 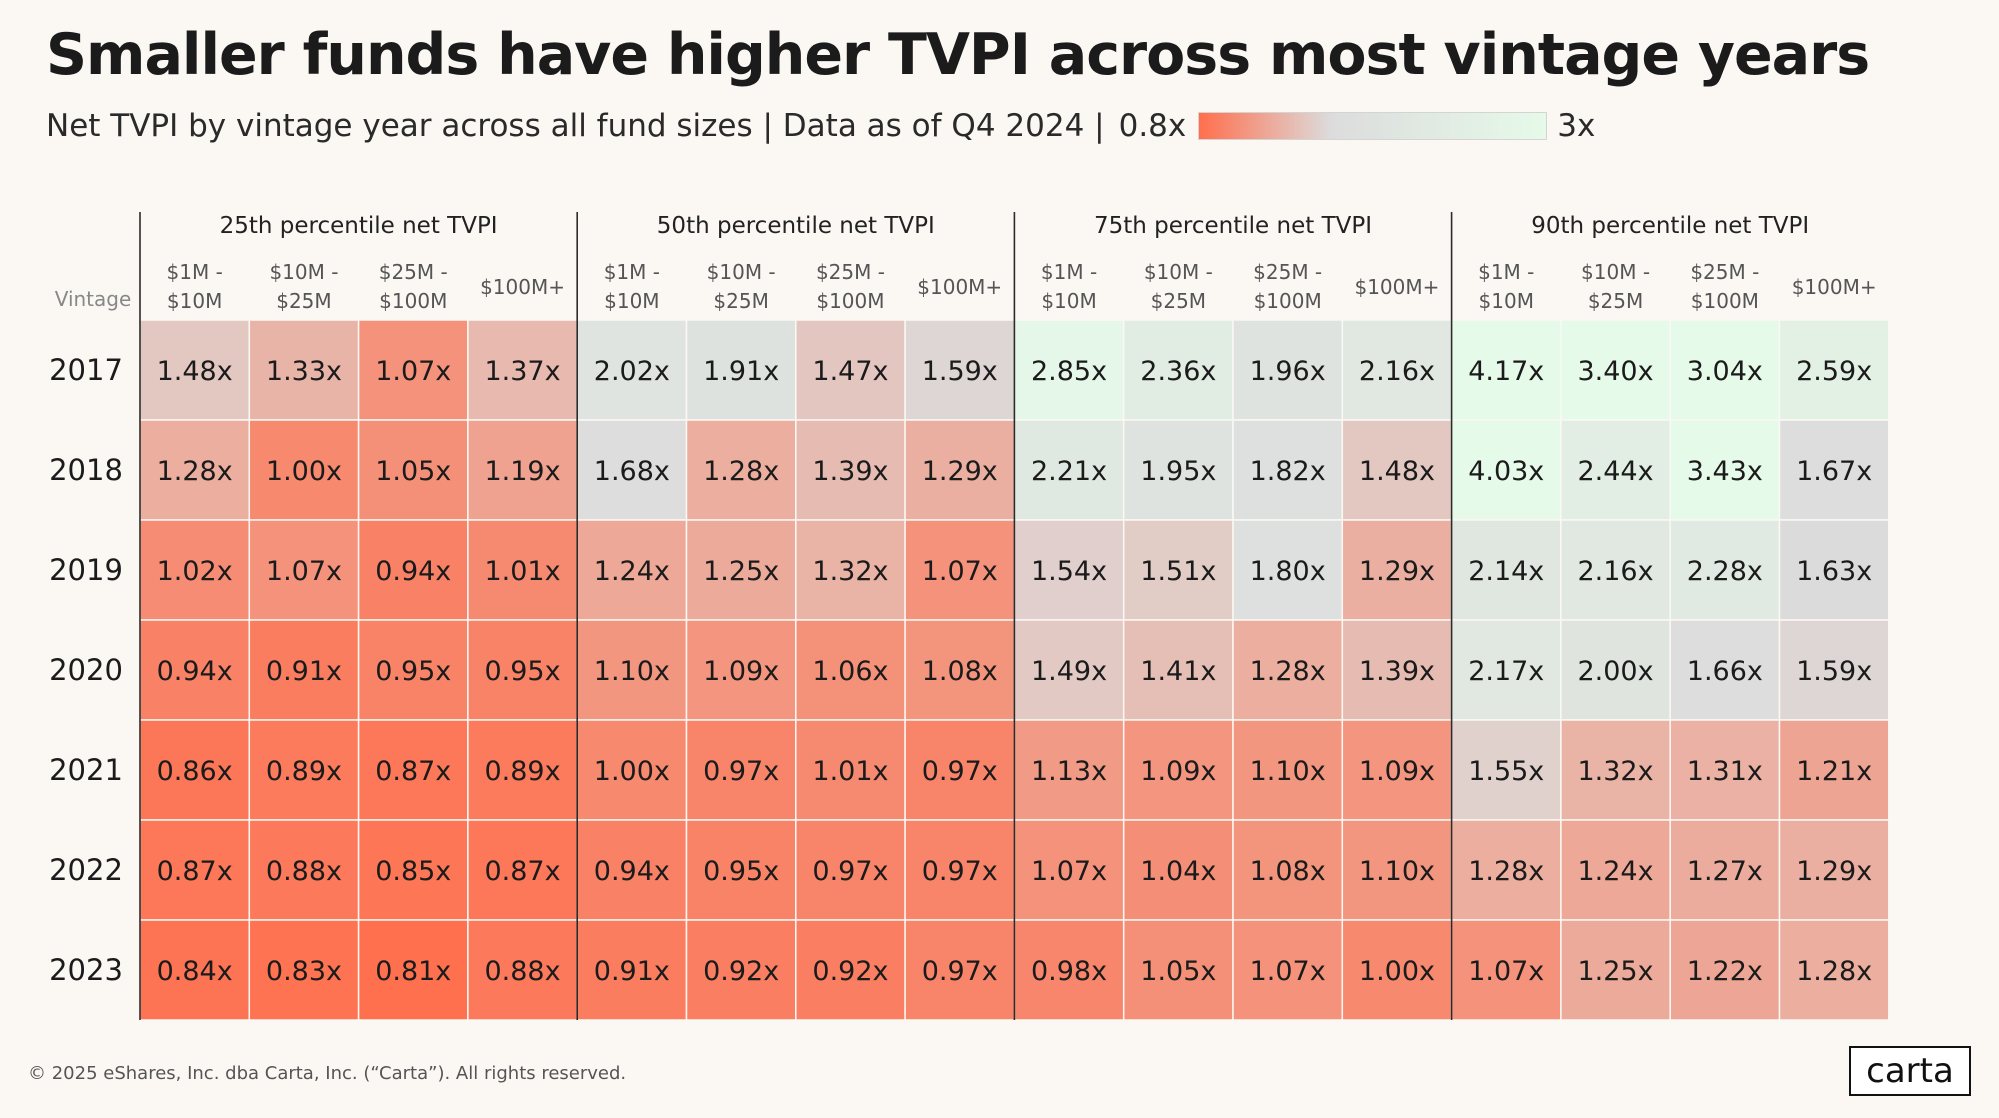 What do you see at coordinates (86, 970) in the screenshot?
I see `vintage-year-label: 2023` at bounding box center [86, 970].